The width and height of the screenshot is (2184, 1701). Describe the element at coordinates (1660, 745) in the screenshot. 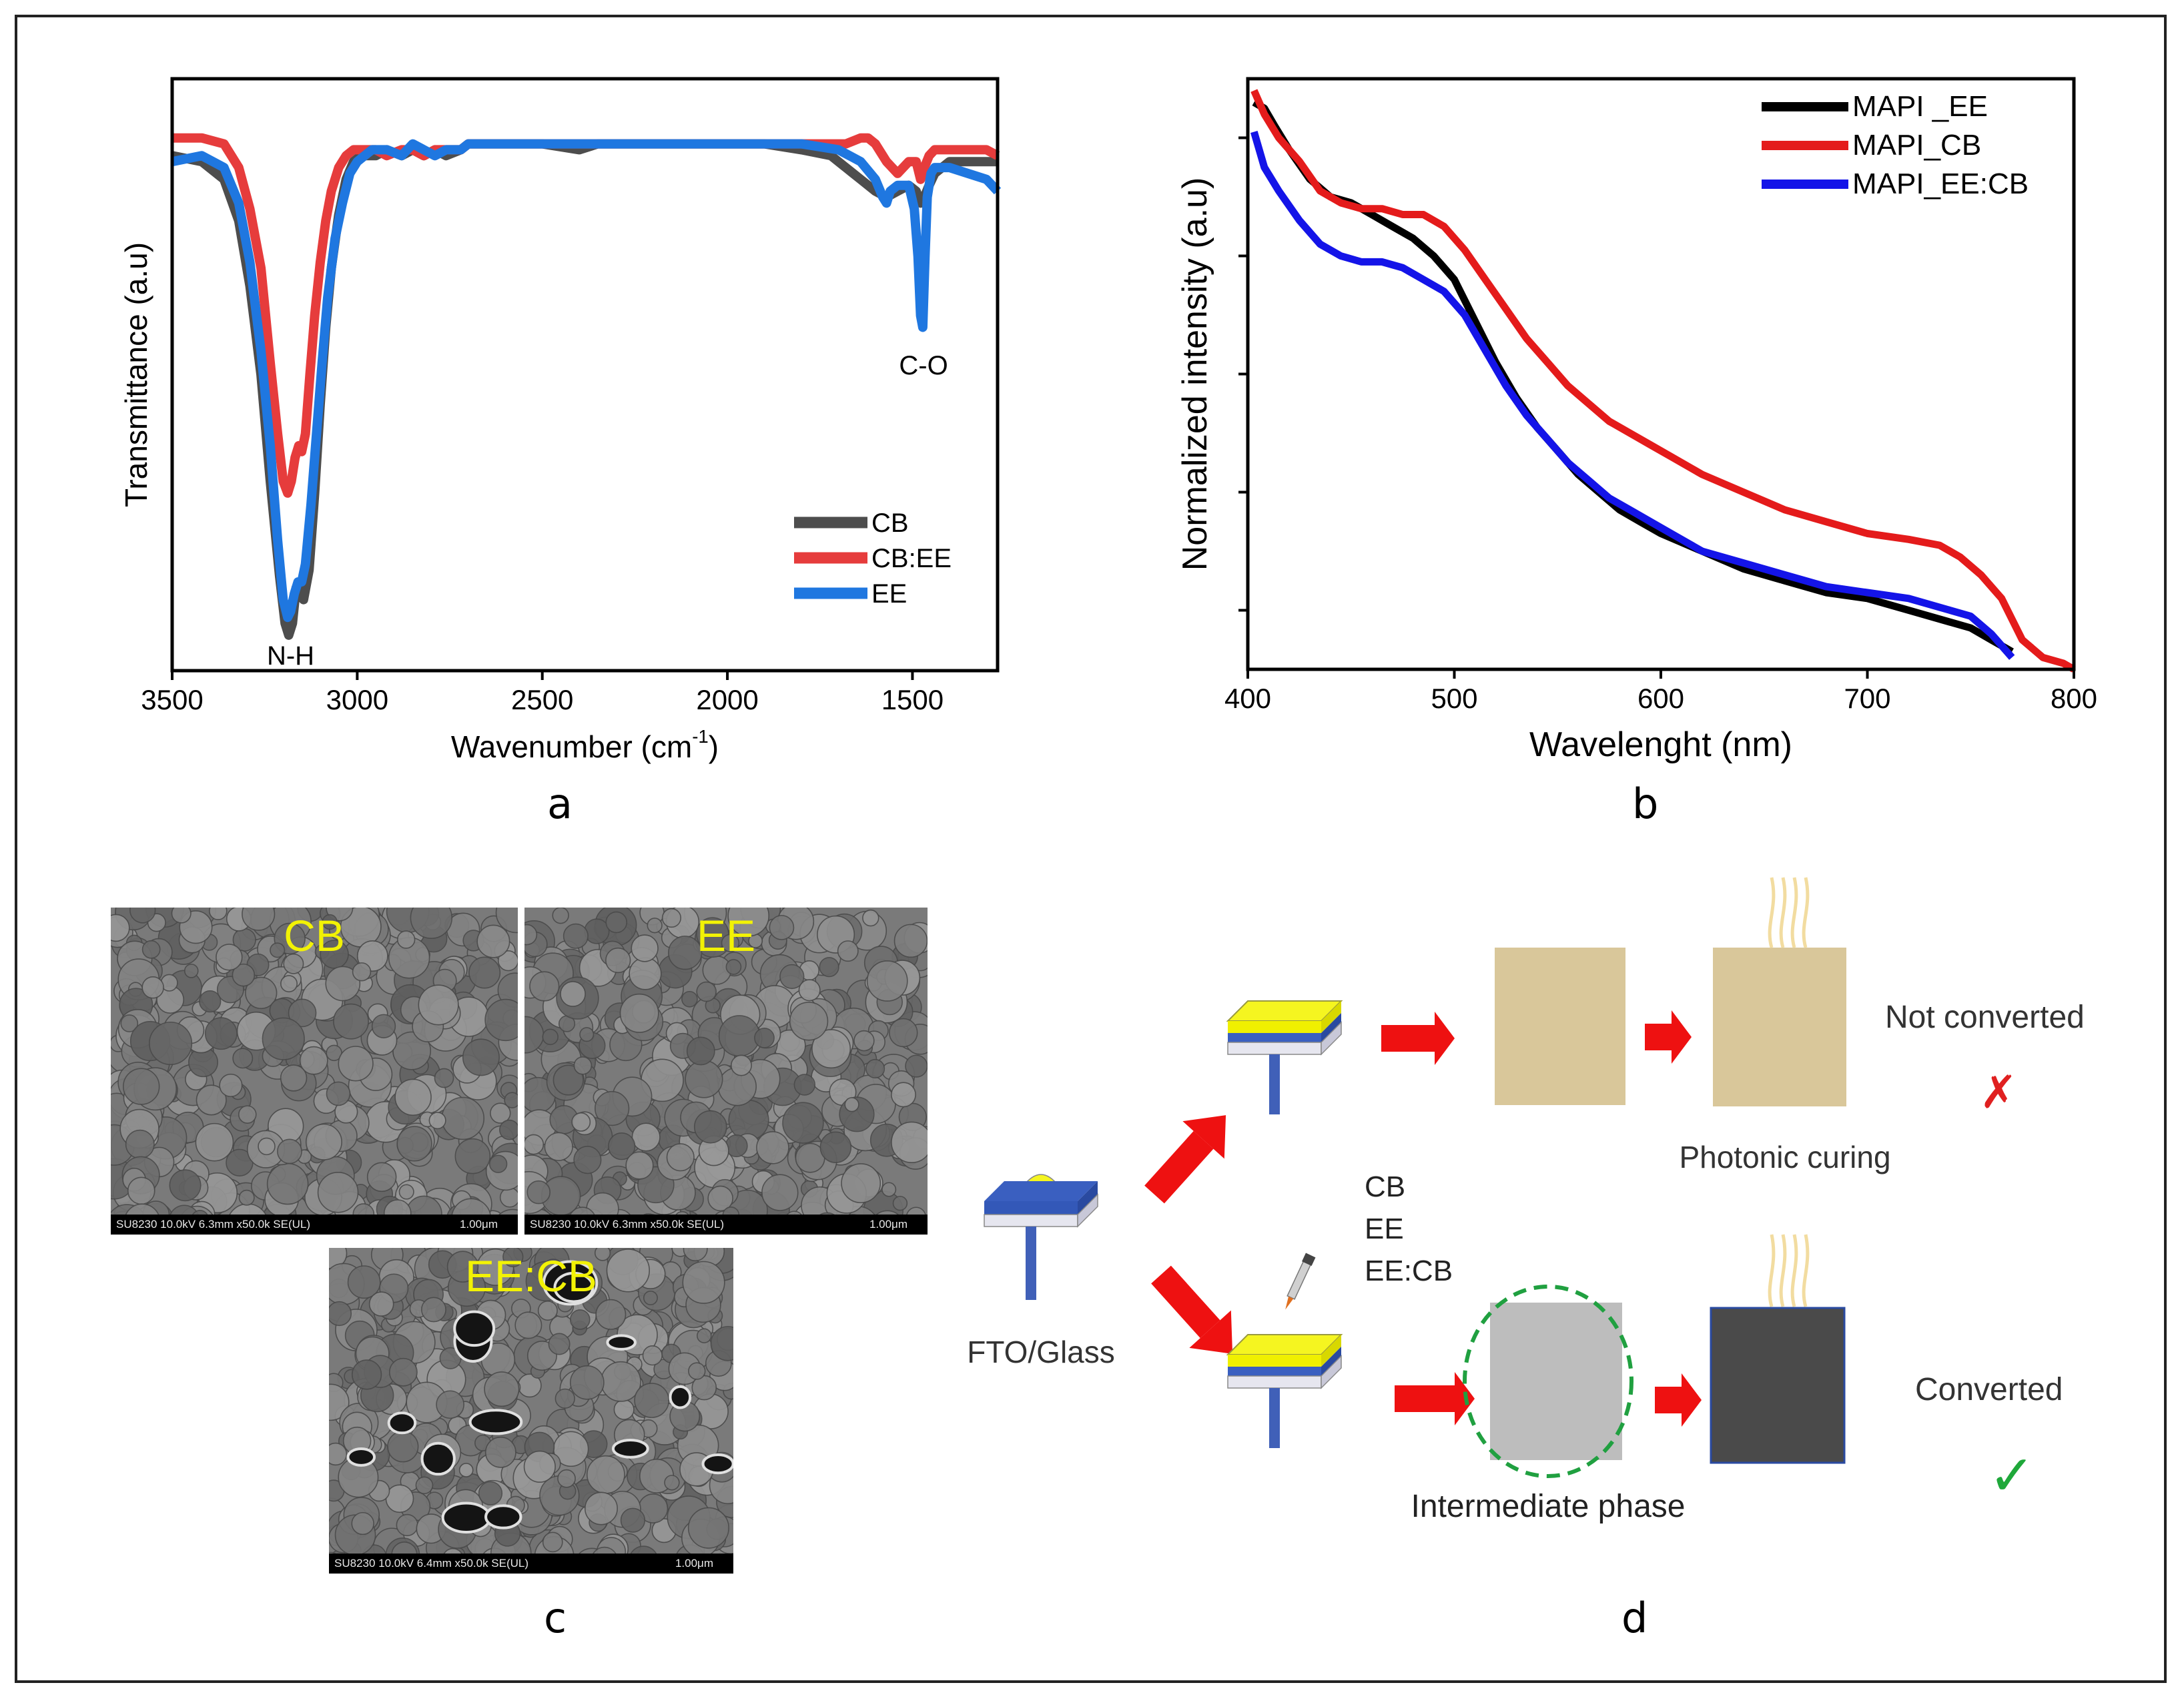

I see `x-axis-label: Wavelenght (nm)` at that location.